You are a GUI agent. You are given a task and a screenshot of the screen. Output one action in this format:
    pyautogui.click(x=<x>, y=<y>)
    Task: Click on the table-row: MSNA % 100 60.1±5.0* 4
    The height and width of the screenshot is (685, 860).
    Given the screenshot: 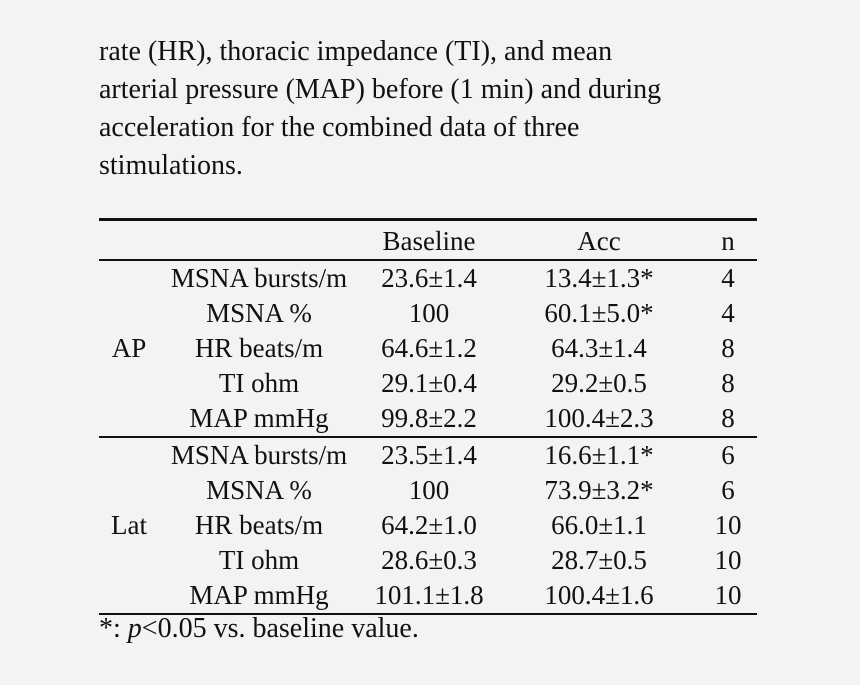 What is the action you would take?
    pyautogui.click(x=428, y=313)
    